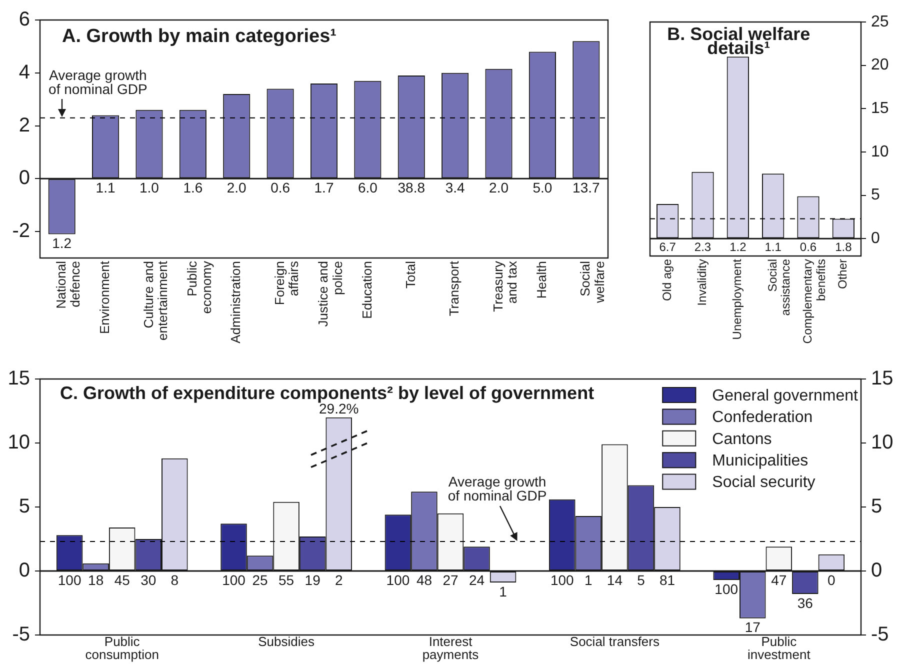 The image size is (900, 667). What do you see at coordinates (368, 188) in the screenshot?
I see `annotation: 6.0` at bounding box center [368, 188].